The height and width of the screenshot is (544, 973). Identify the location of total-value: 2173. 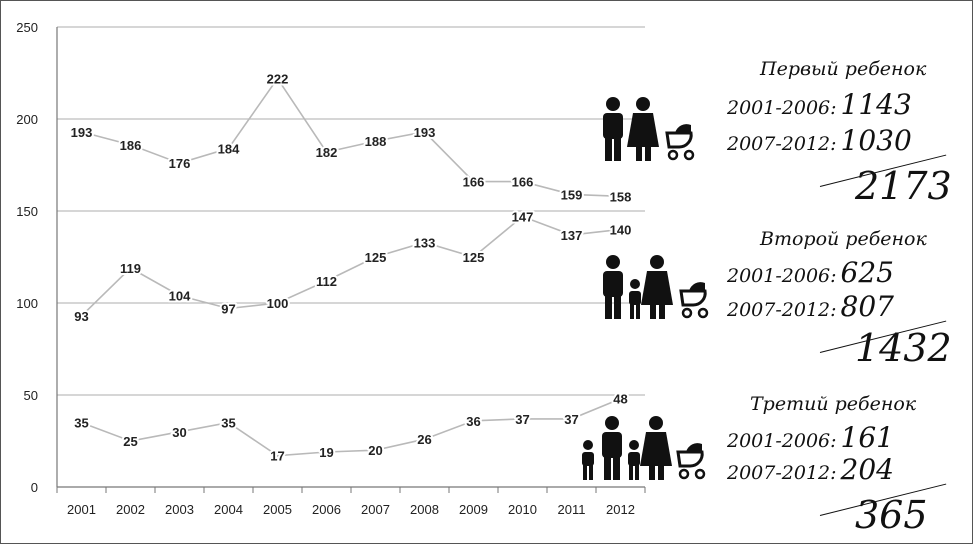
(903, 186).